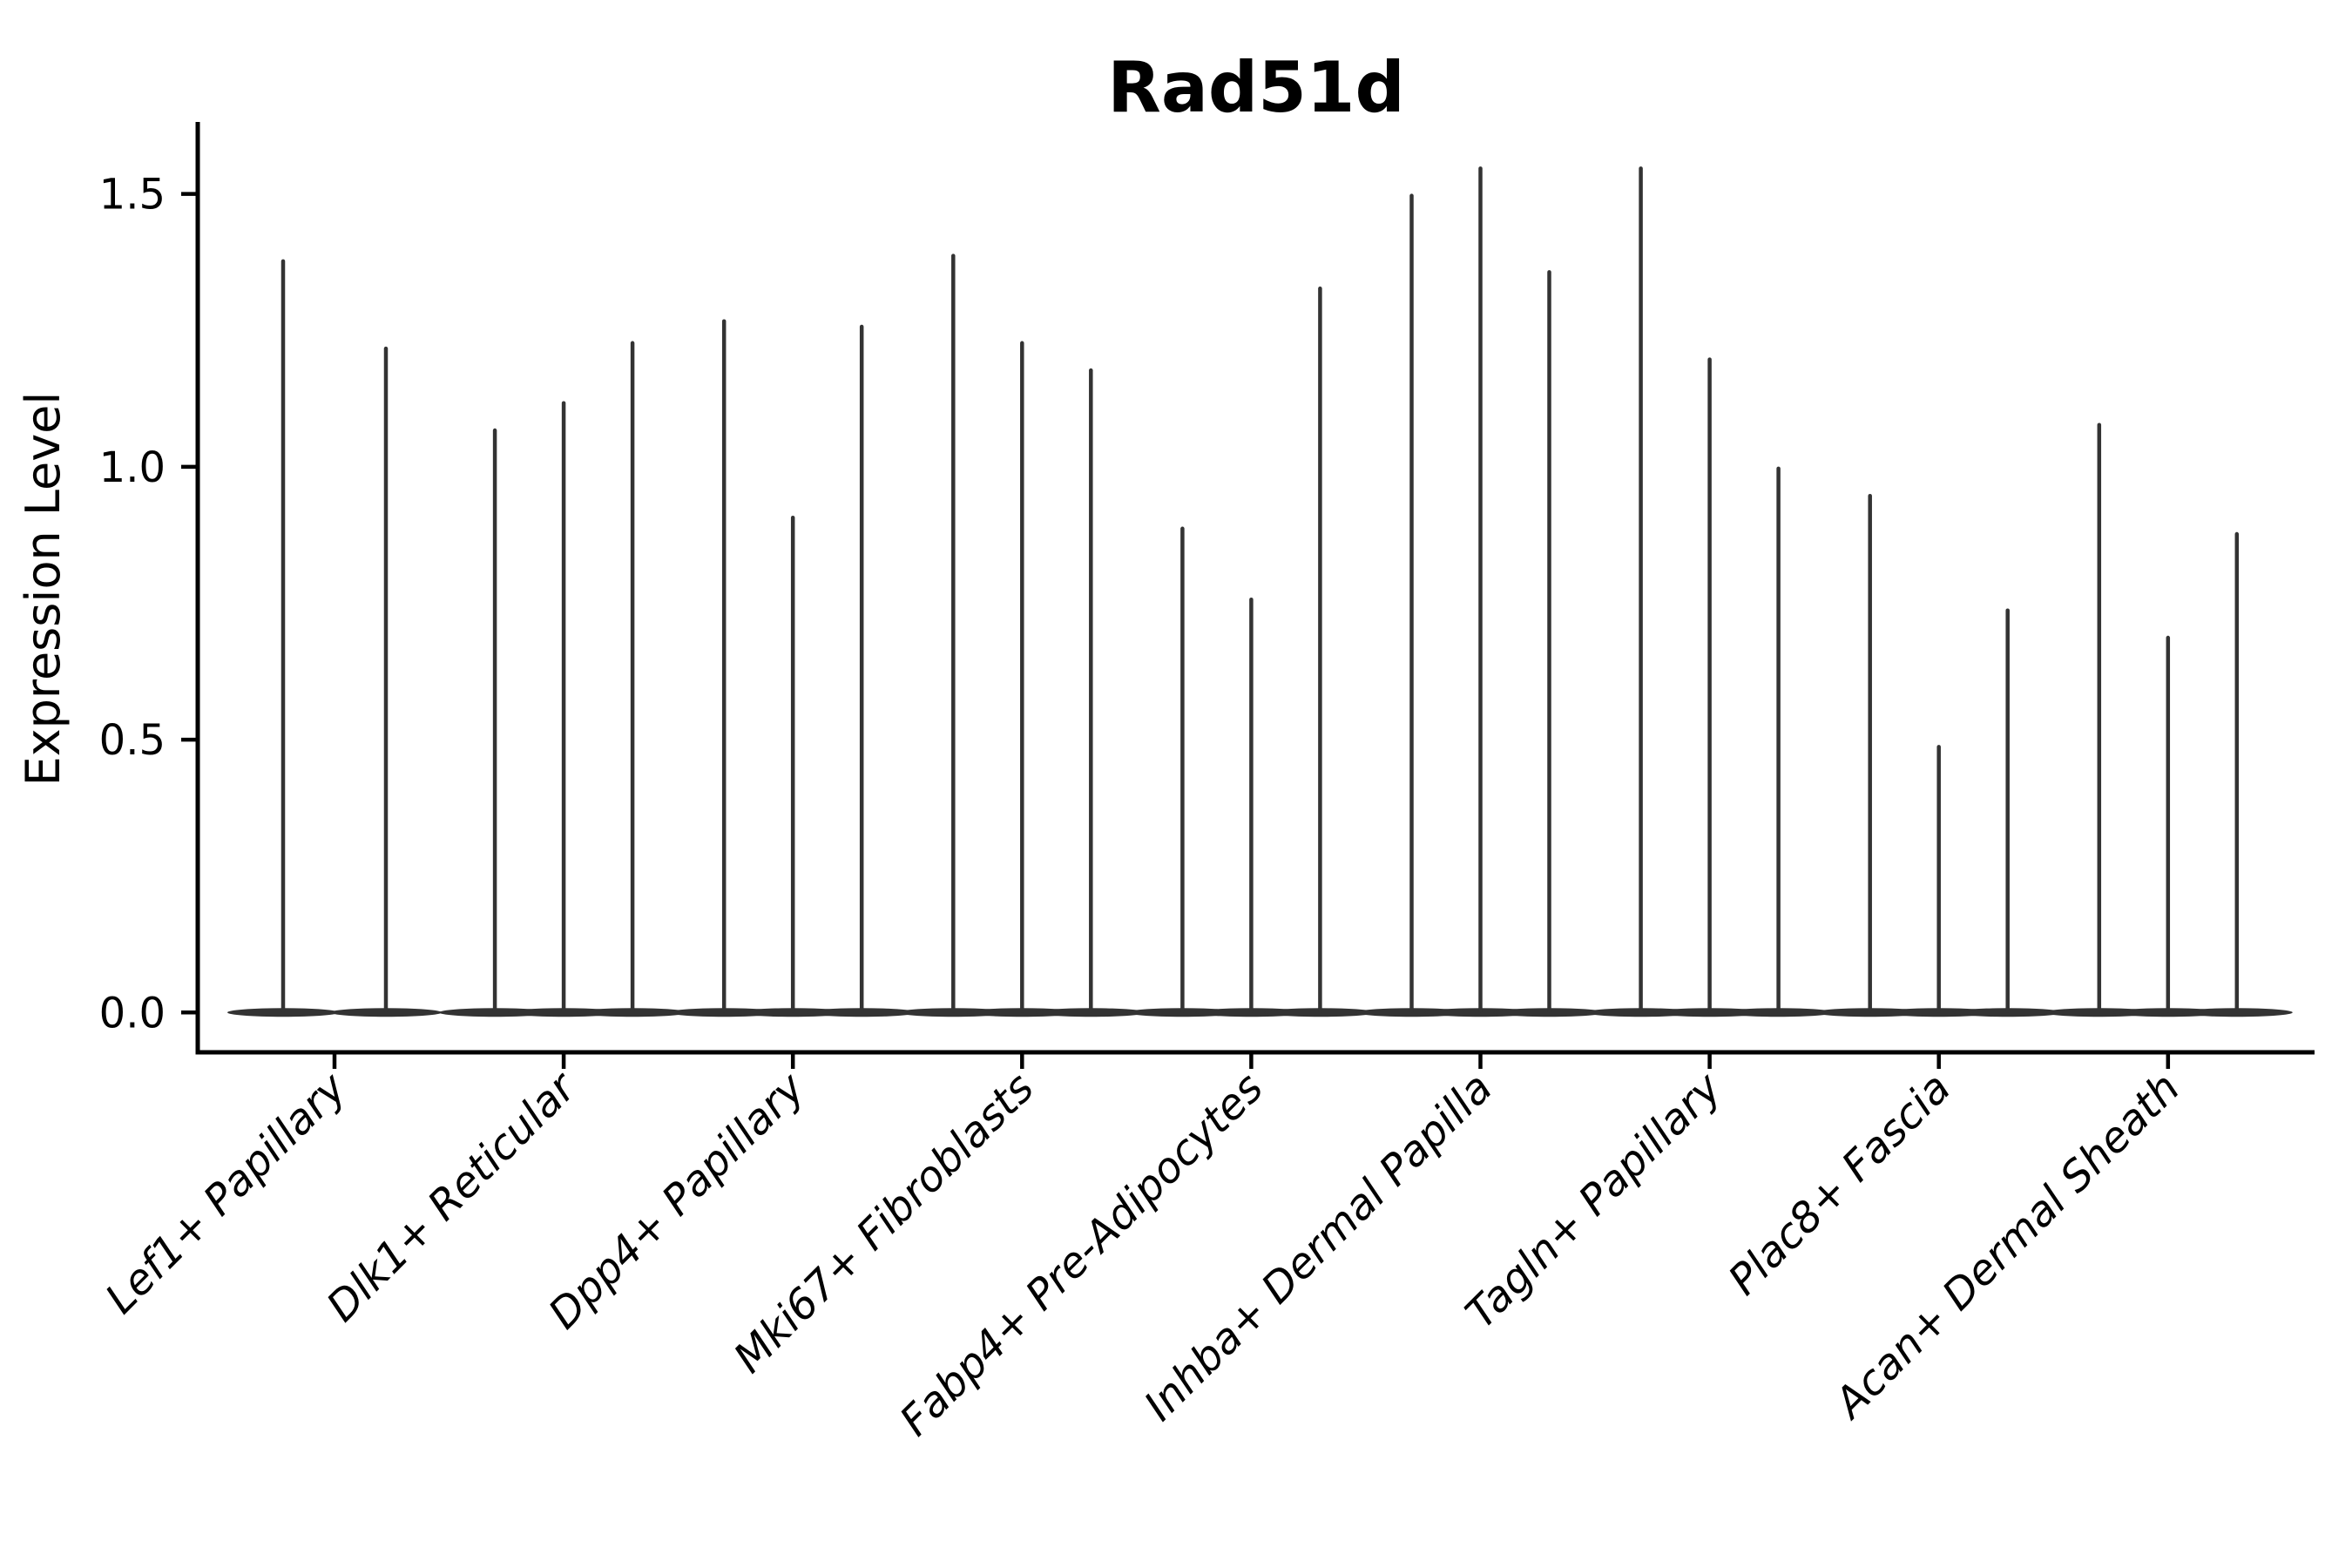 This screenshot has width=2352, height=1568. What do you see at coordinates (44, 589) in the screenshot?
I see `y-axis-label: Expression Level` at bounding box center [44, 589].